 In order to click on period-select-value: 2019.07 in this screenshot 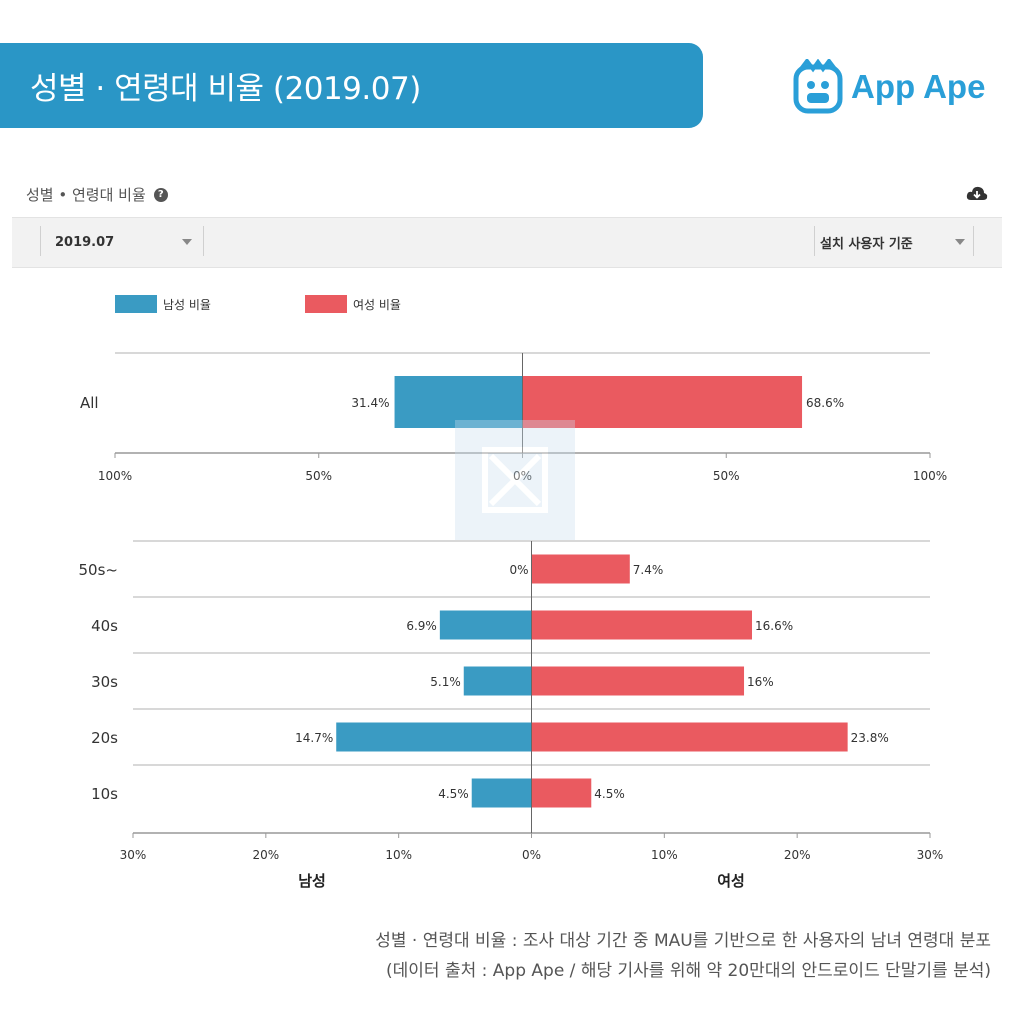, I will do `click(85, 242)`.